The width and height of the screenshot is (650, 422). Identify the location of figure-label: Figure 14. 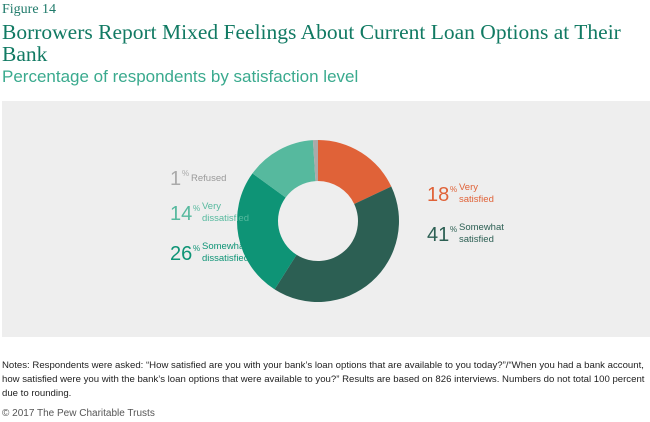
(29, 9).